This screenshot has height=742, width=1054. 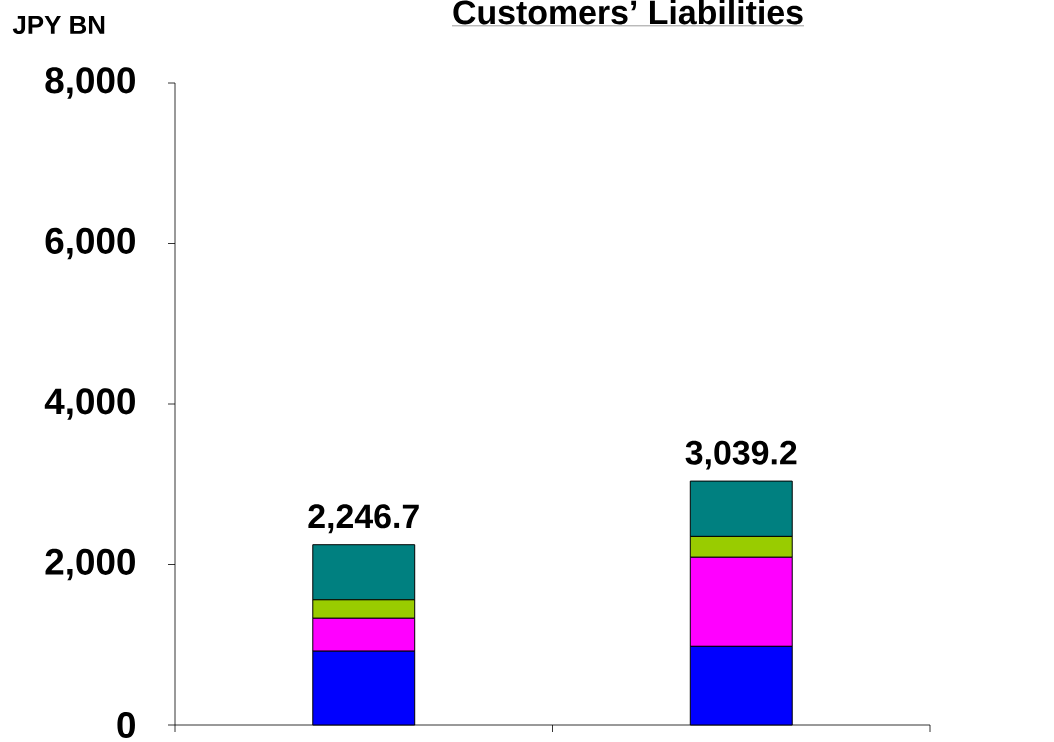 I want to click on chart-title: Customers’ Liabilities, so click(x=628, y=12).